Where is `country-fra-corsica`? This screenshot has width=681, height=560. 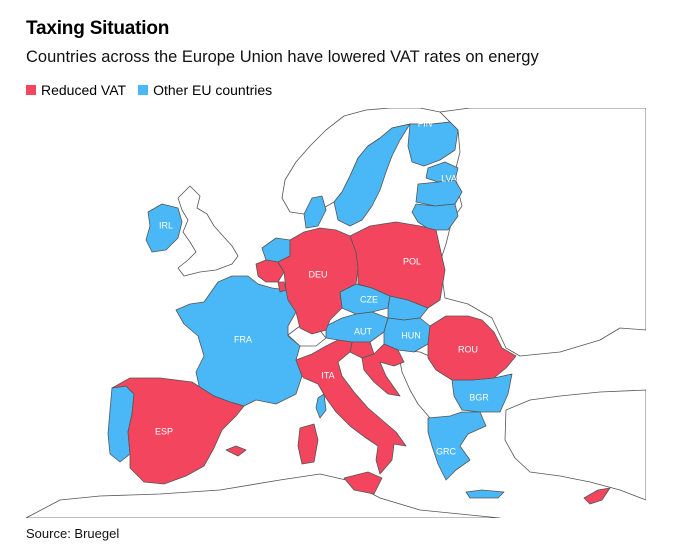 country-fra-corsica is located at coordinates (321, 406).